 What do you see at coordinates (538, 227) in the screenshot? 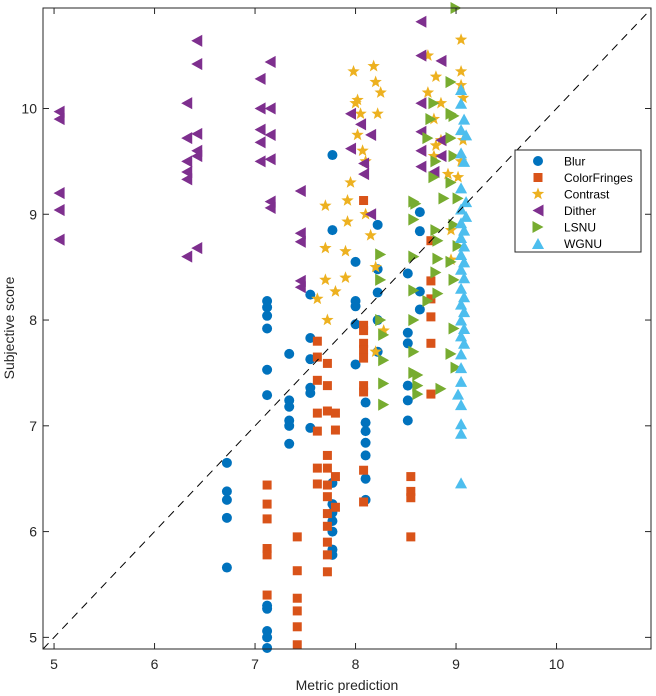
I see `legend-marker-lsnu` at bounding box center [538, 227].